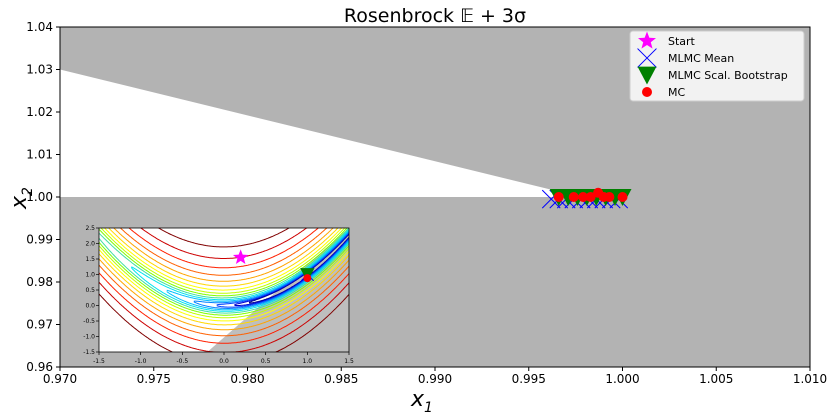 The width and height of the screenshot is (830, 415). Describe the element at coordinates (99, 361) in the screenshot. I see `inset-x-tick-label: -1.5` at that location.